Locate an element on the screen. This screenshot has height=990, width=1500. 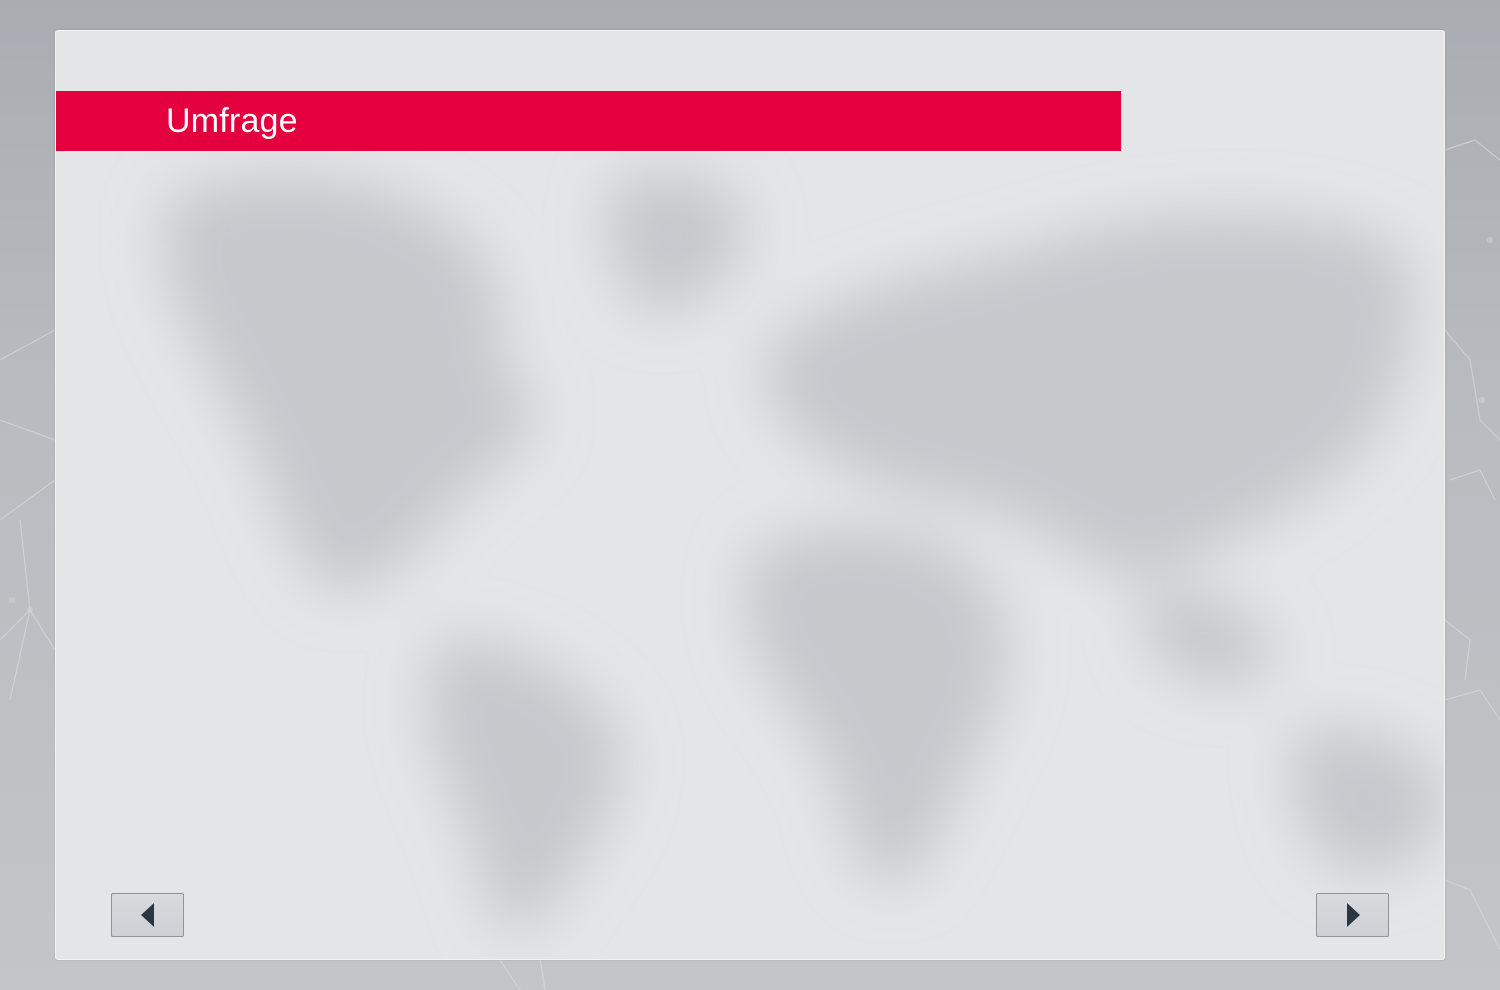
title-banner: Umfrage is located at coordinates (588, 121).